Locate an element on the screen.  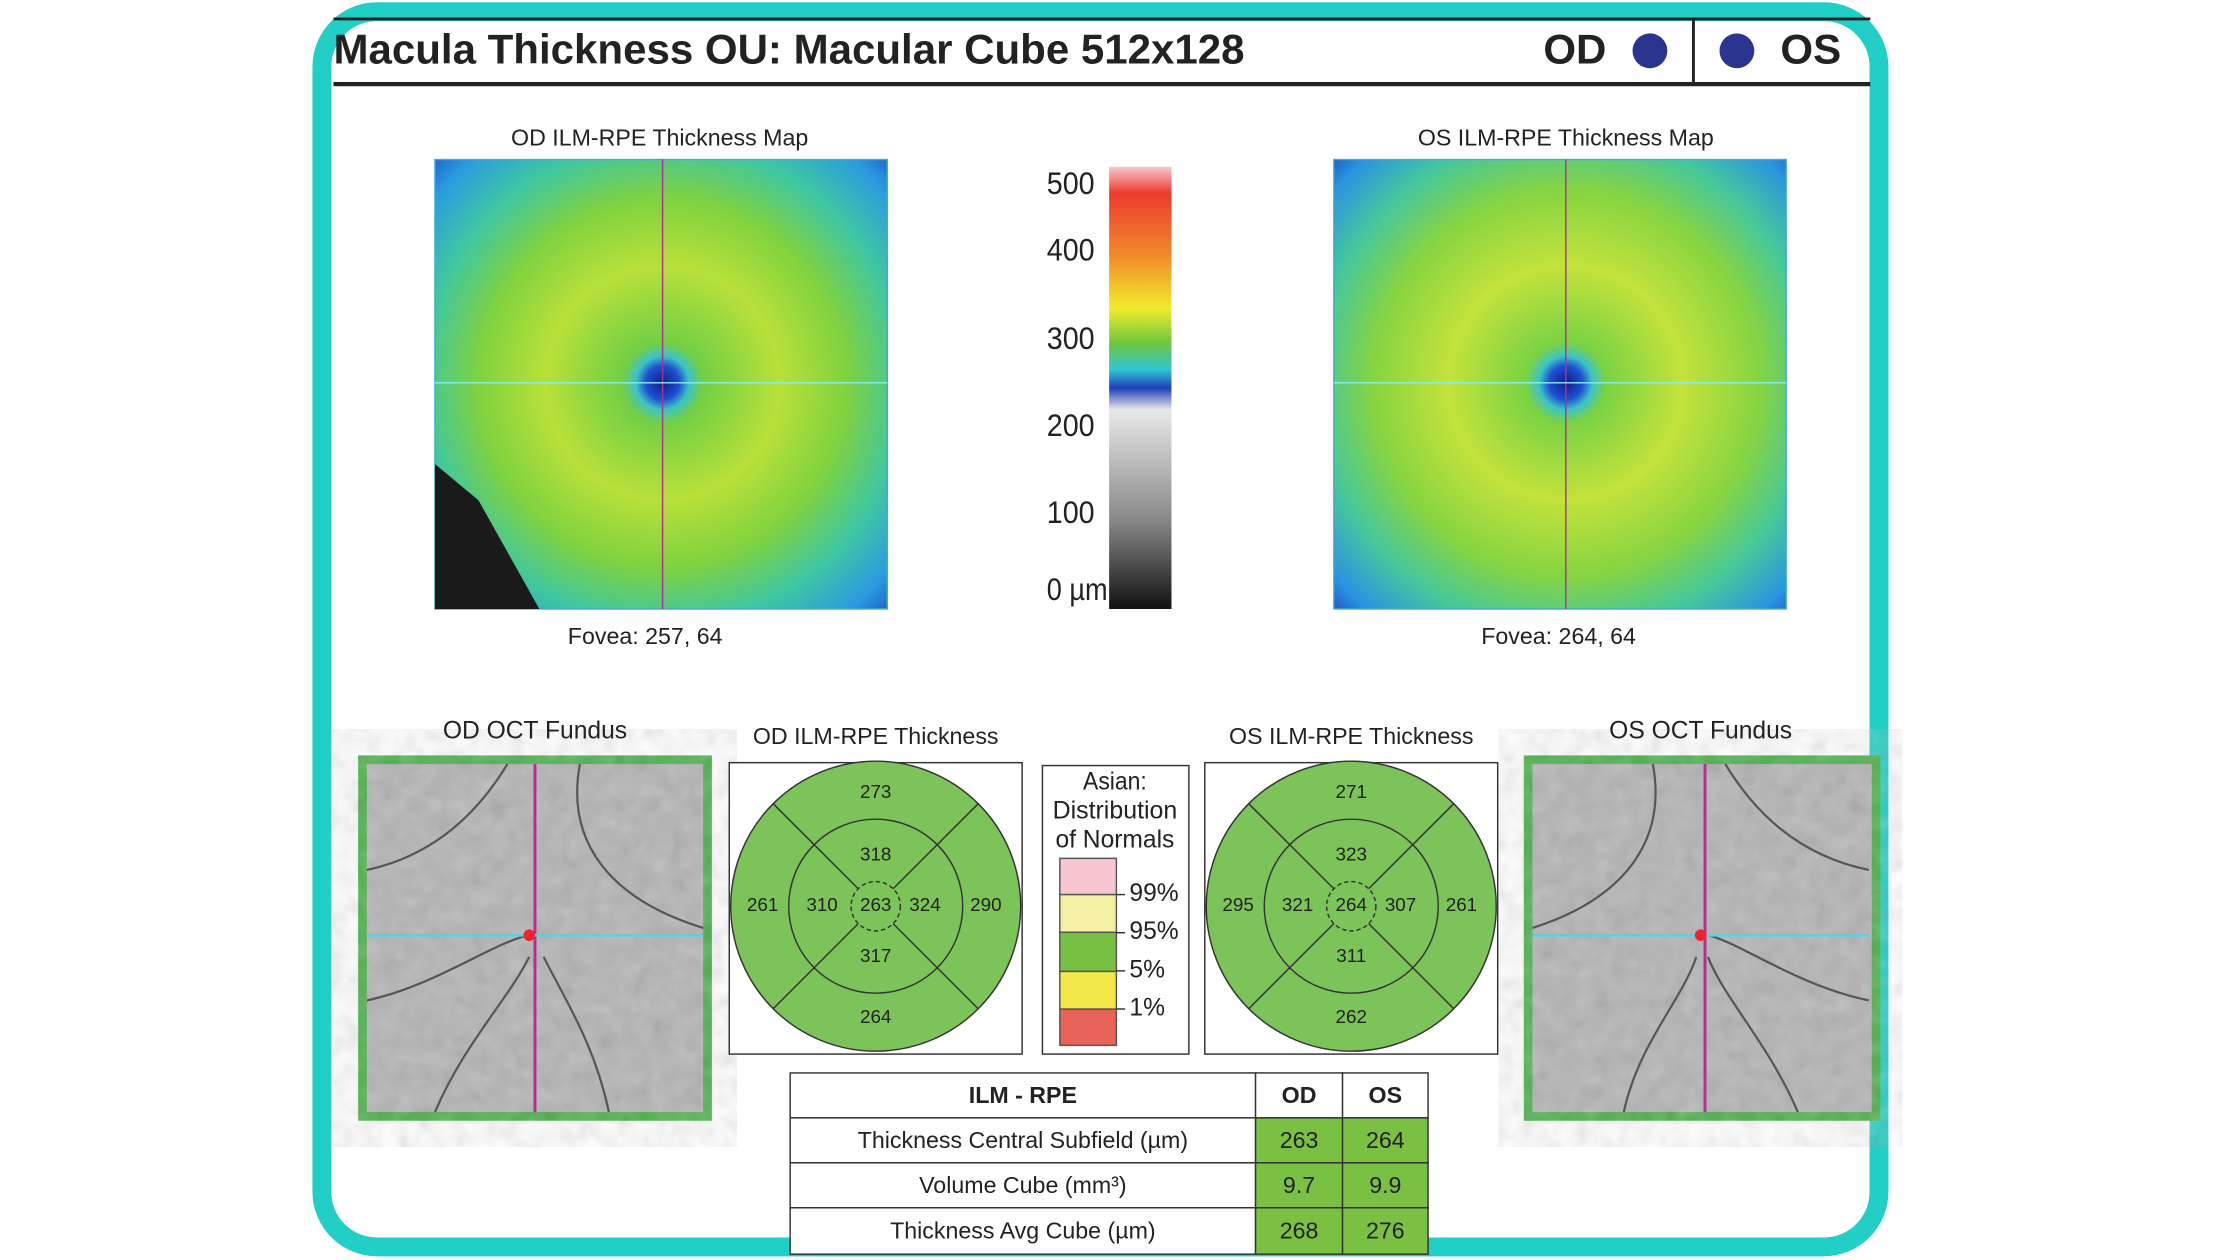
fovea-label: Fovea: 264, 64 is located at coordinates (1558, 636).